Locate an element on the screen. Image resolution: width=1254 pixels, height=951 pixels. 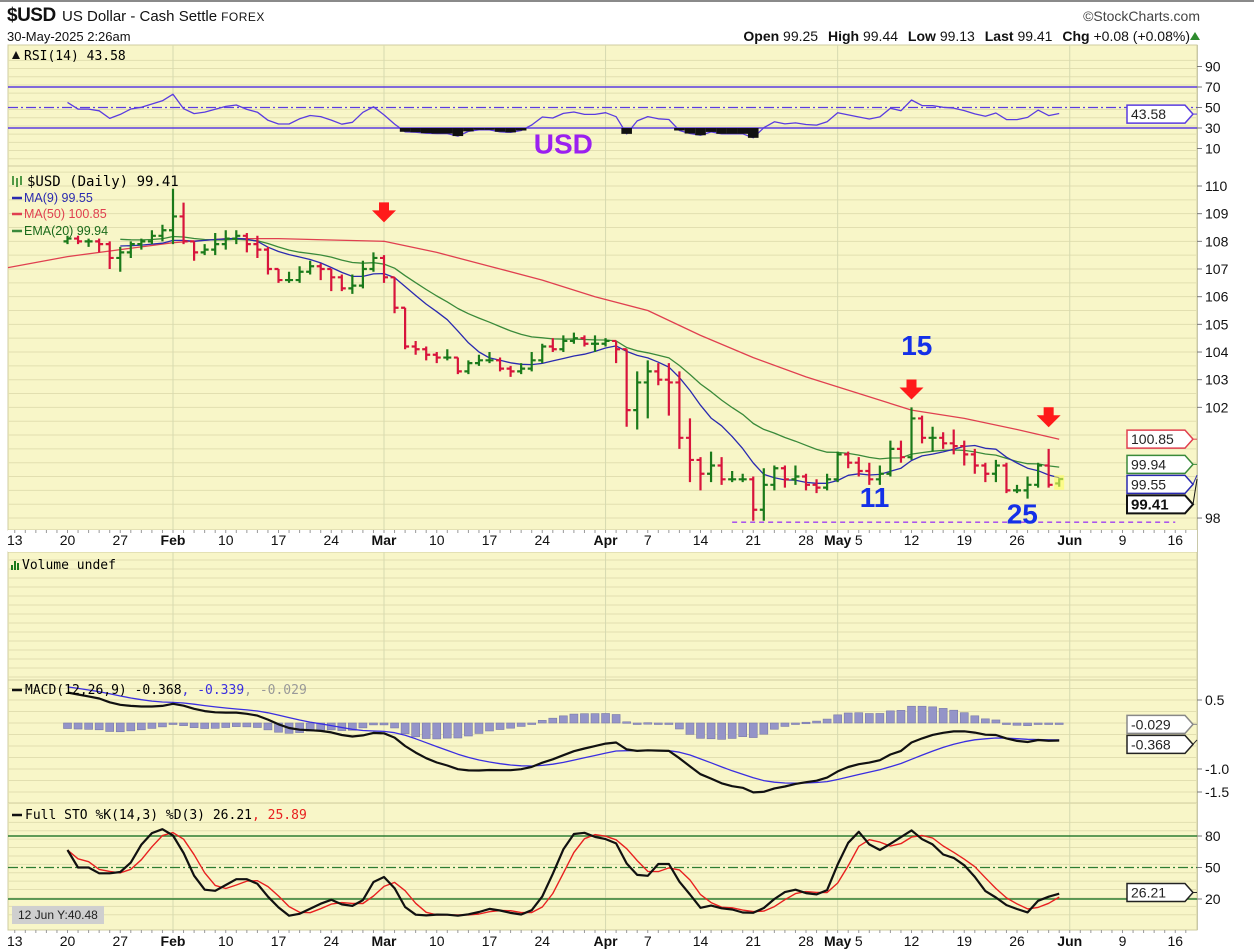
macd-axis-label: -1.5 is located at coordinates (1217, 792).